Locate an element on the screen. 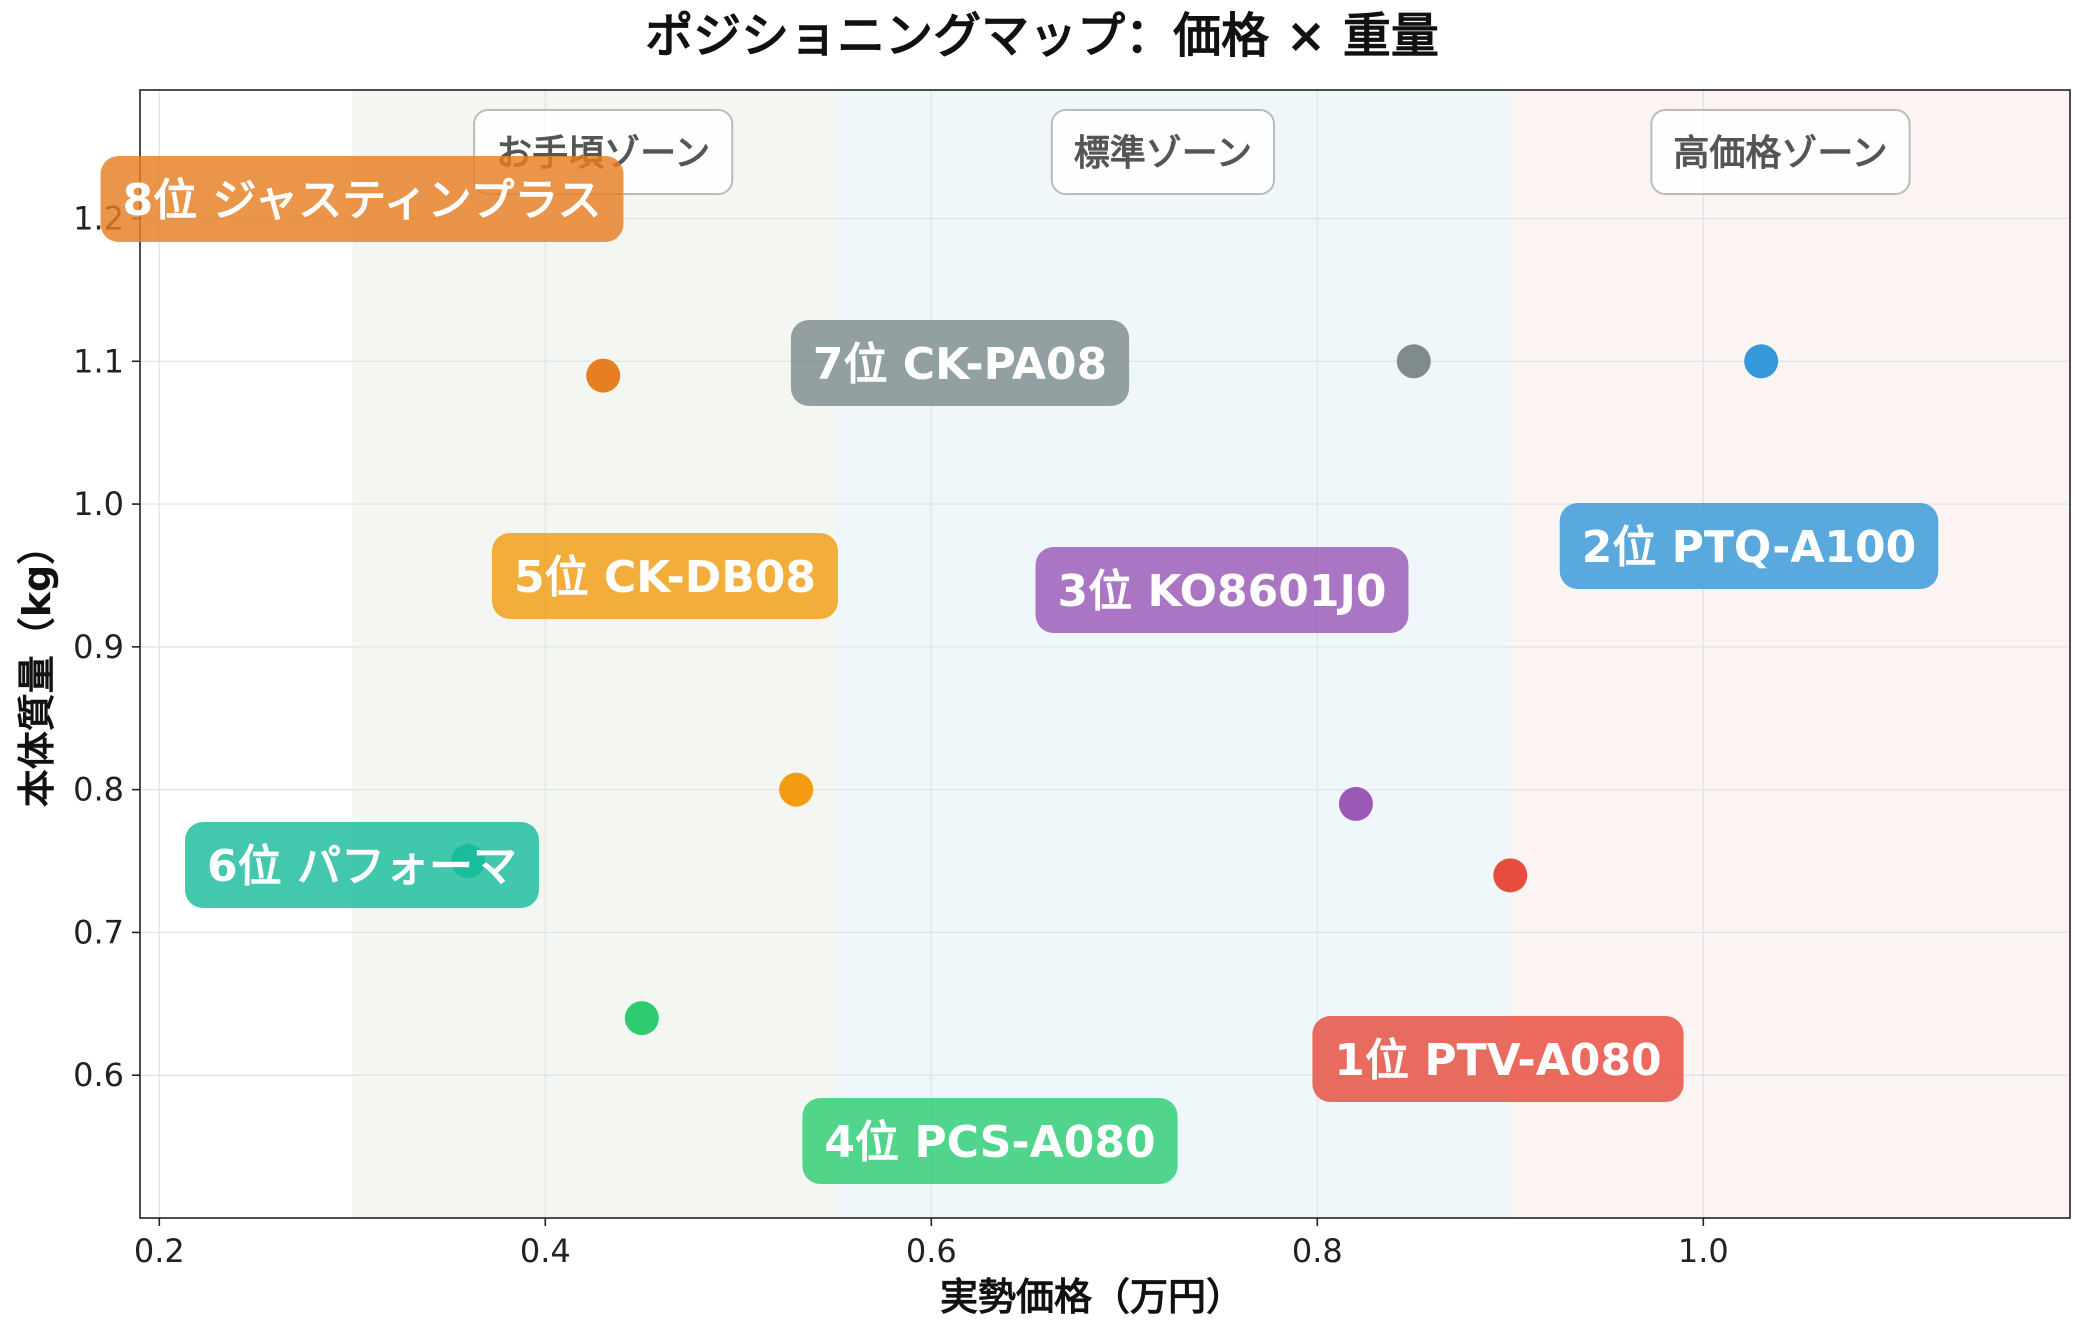 The width and height of the screenshot is (2084, 1338). point-label-2: 2位 PTQ-A100 is located at coordinates (1749, 546).